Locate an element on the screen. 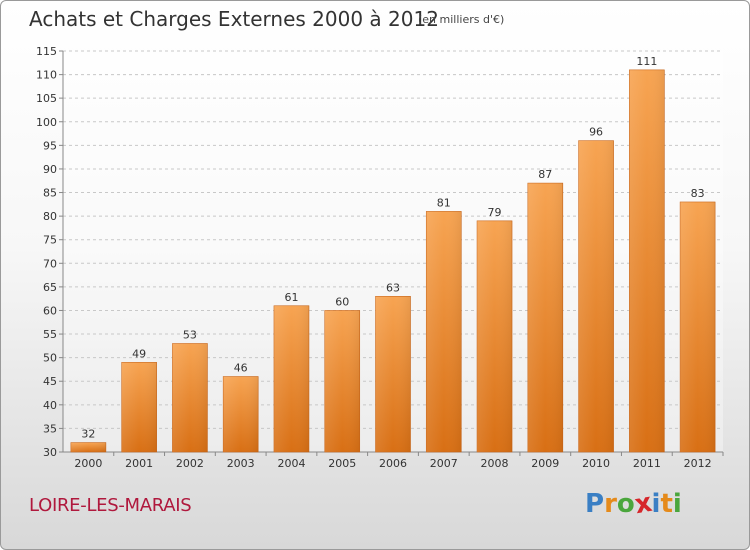  y-tick-label: 115 is located at coordinates (46, 51).